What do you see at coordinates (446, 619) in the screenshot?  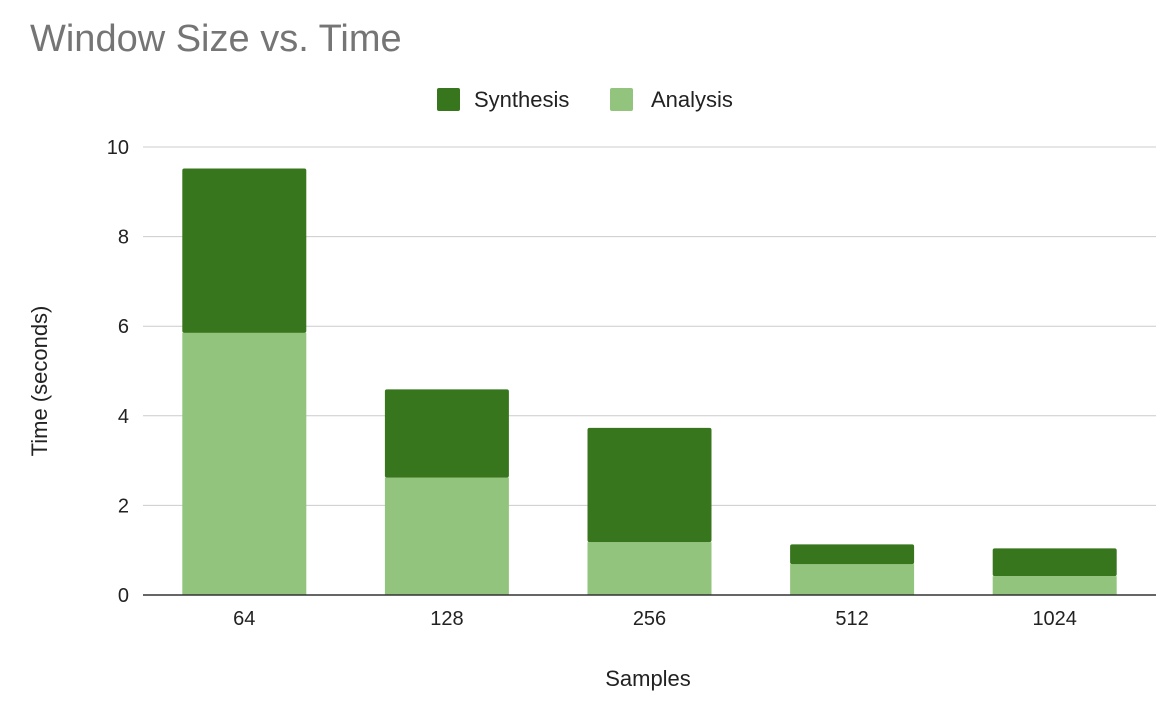 I see `x-tick-label: 128` at bounding box center [446, 619].